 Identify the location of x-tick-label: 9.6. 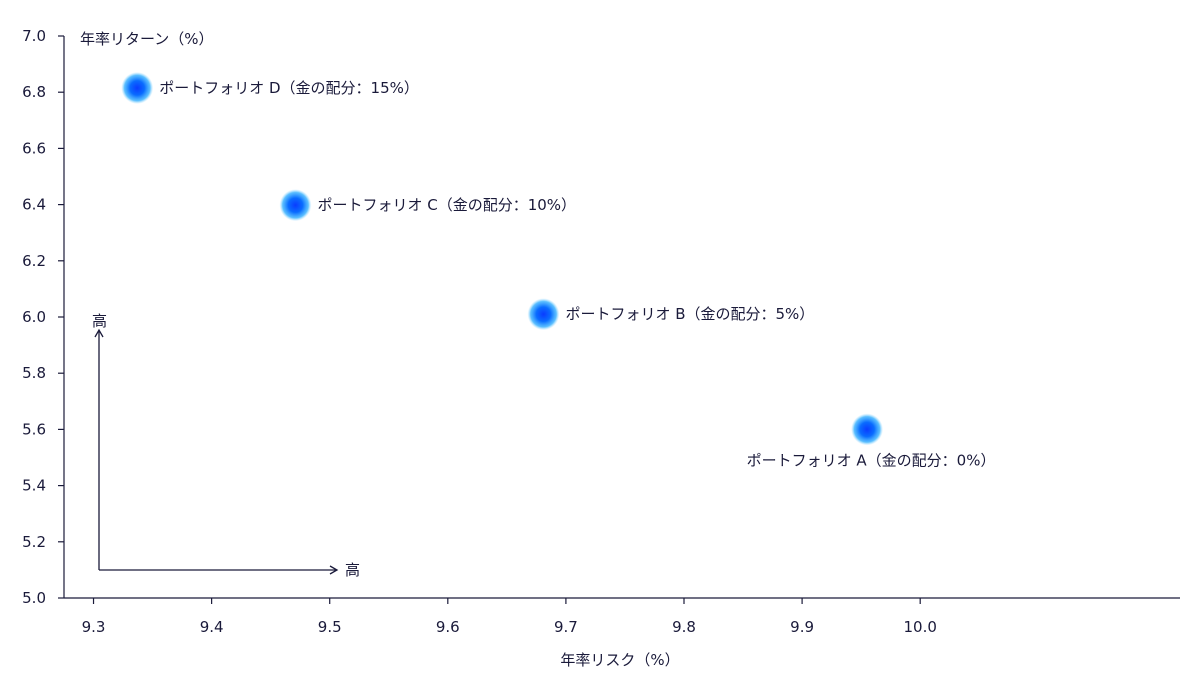
(448, 627).